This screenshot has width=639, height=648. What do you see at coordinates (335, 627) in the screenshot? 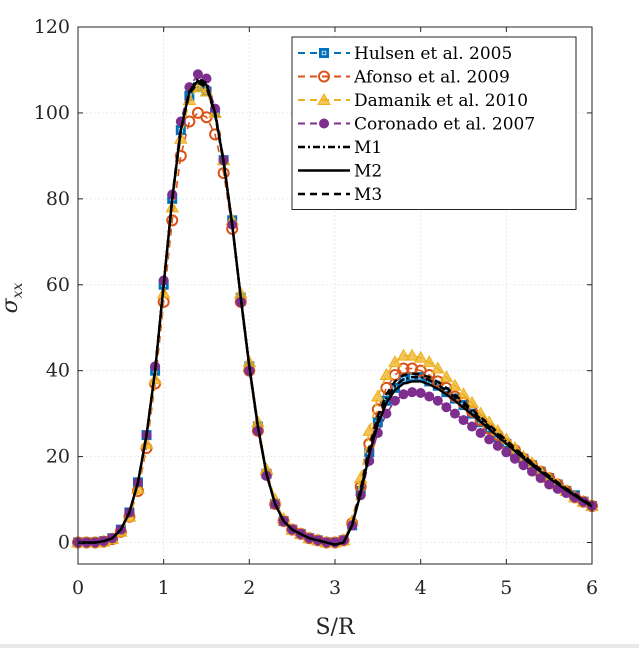
I see `x-axis-label: S/R` at bounding box center [335, 627].